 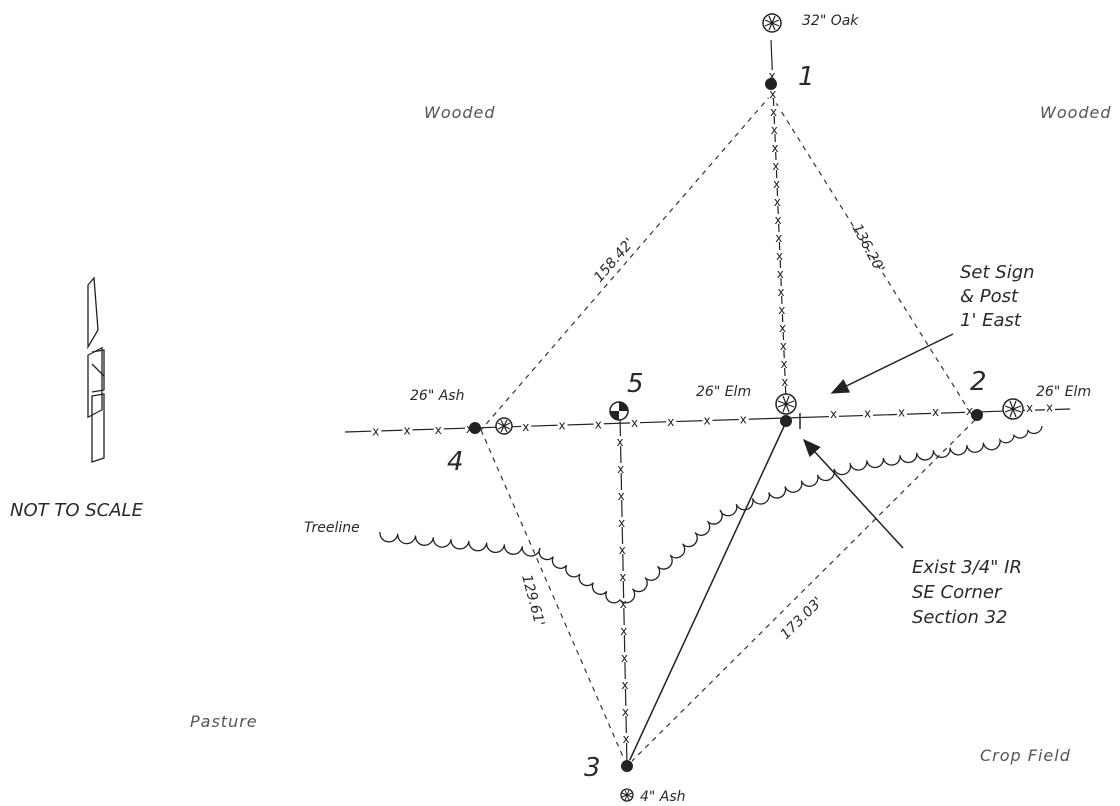 What do you see at coordinates (437, 396) in the screenshot?
I see `tree-label-ash-left: 26" Ash` at bounding box center [437, 396].